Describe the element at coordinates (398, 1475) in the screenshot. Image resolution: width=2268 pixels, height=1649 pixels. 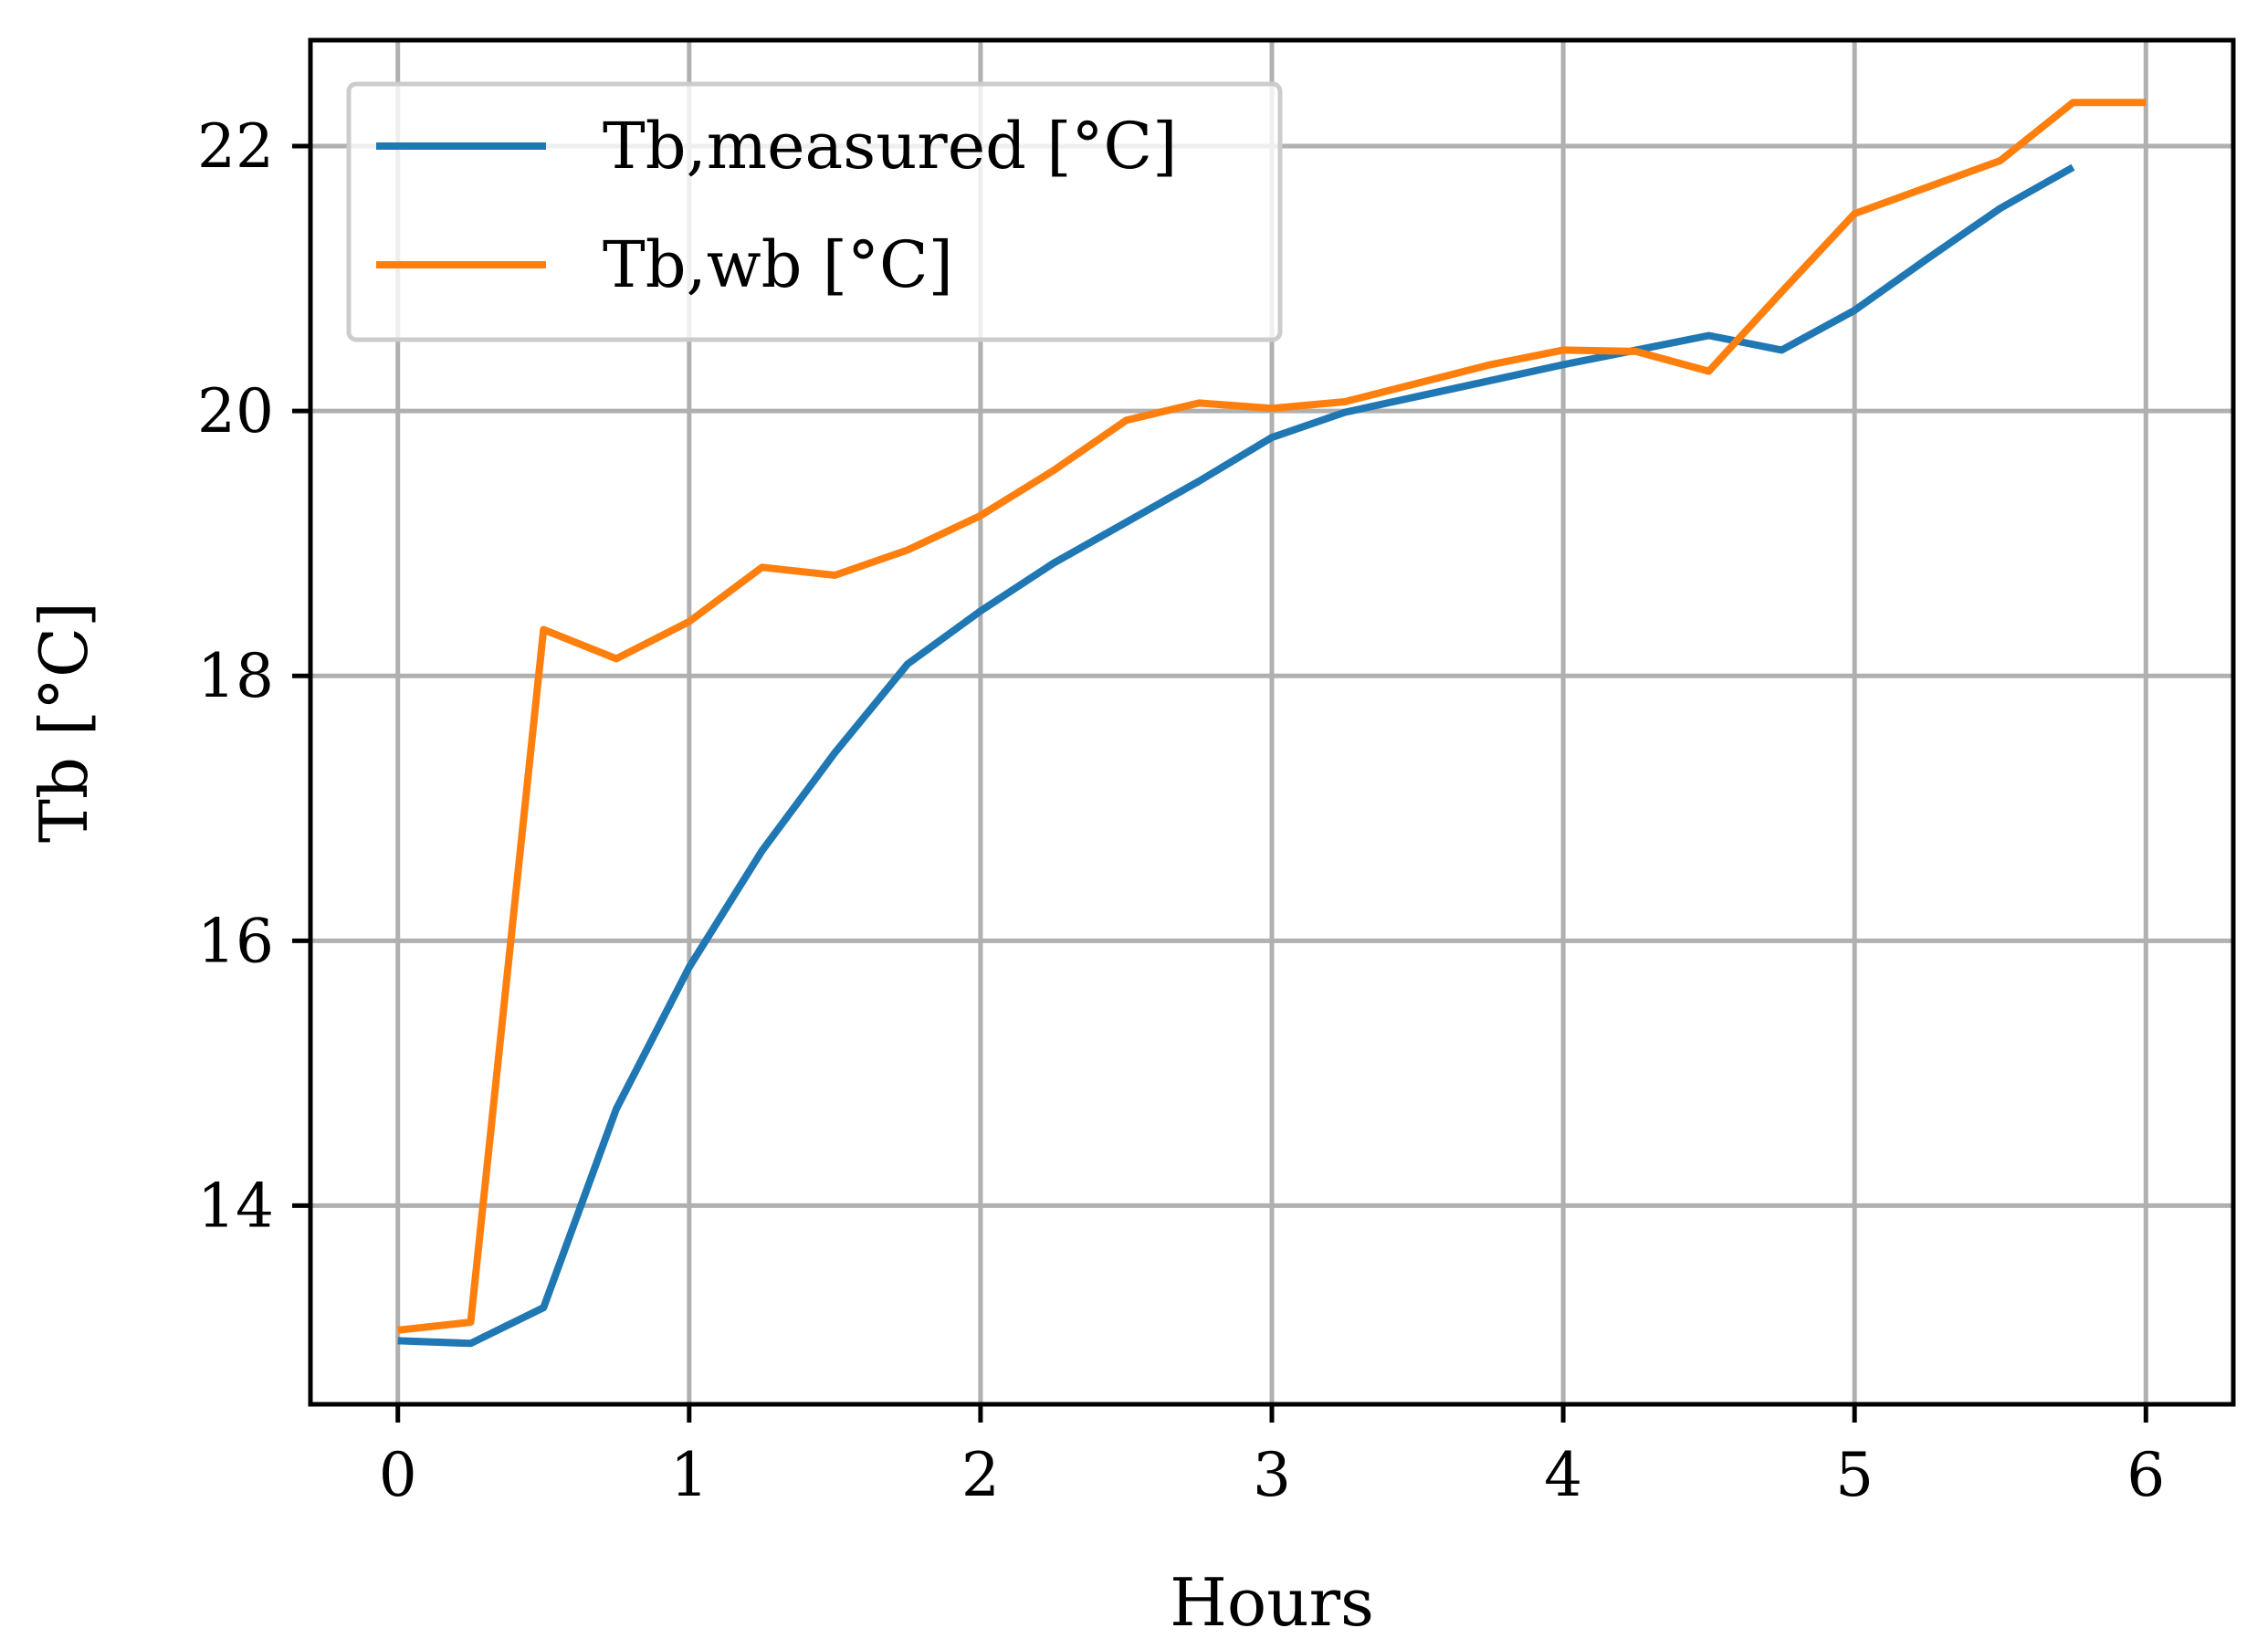
I see `x-tick-label: 0` at that location.